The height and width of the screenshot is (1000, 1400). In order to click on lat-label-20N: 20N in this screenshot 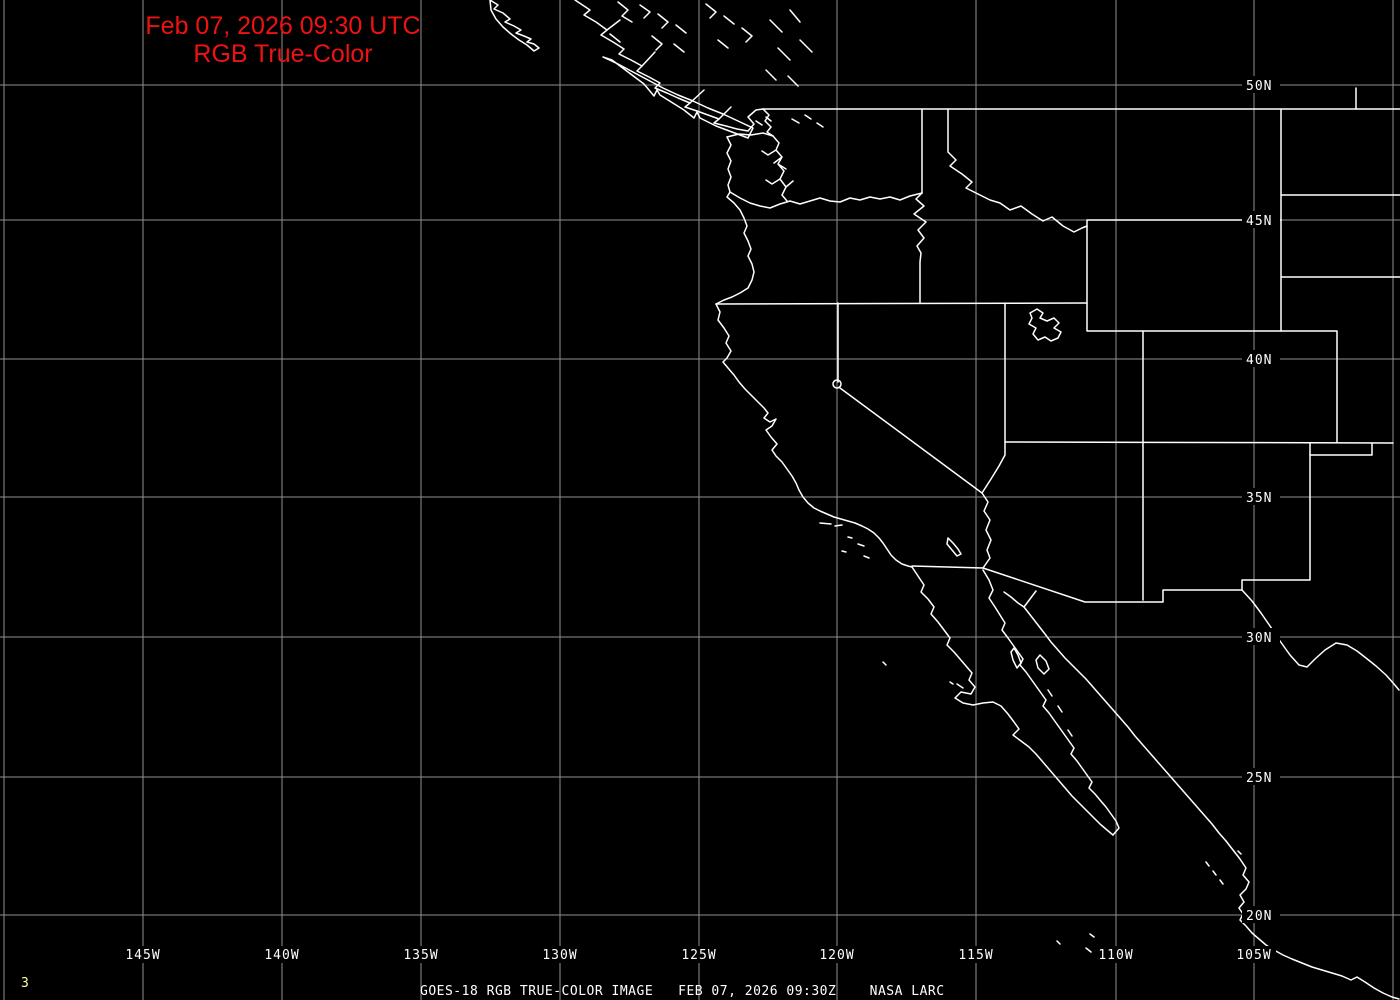, I will do `click(1259, 916)`.